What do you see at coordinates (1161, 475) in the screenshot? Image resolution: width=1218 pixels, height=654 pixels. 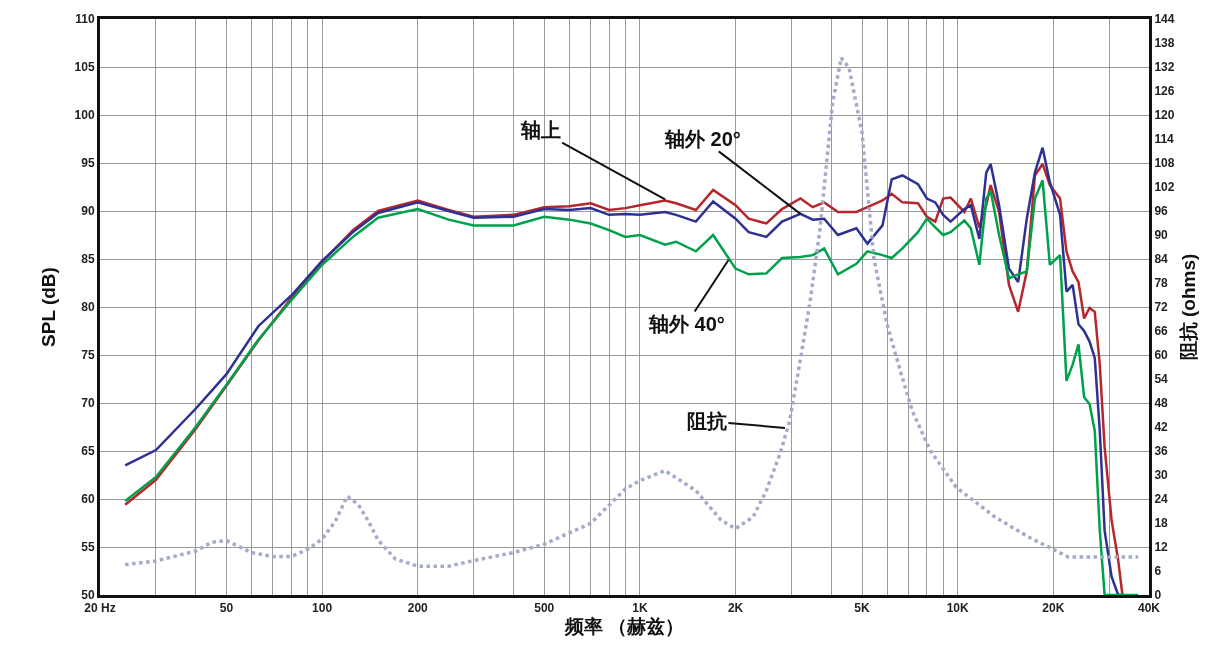 I see `y2-tick-label: 30` at bounding box center [1161, 475].